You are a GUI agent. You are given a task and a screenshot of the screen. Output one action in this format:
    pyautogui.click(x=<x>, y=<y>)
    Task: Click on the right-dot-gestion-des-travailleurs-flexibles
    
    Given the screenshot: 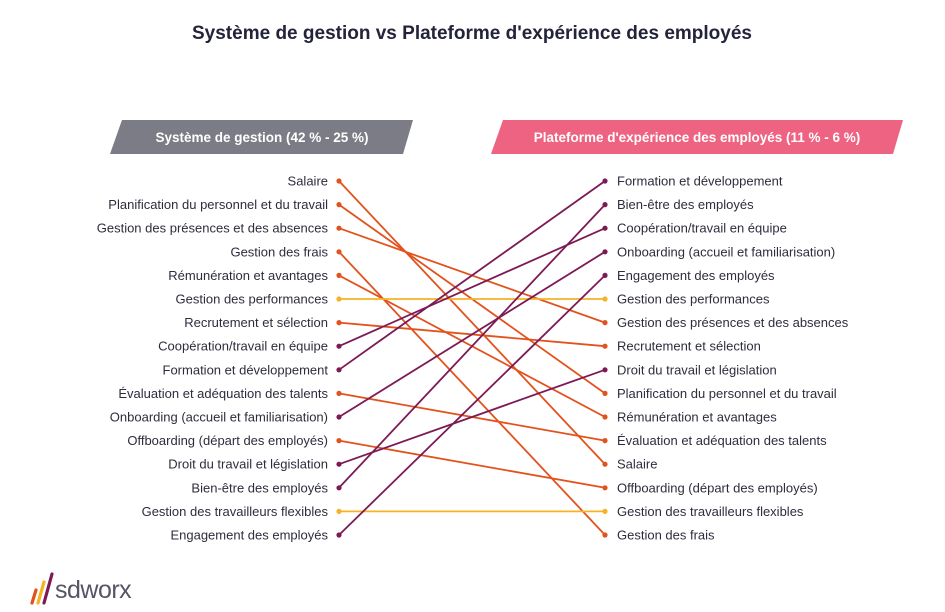 What is the action you would take?
    pyautogui.click(x=605, y=511)
    